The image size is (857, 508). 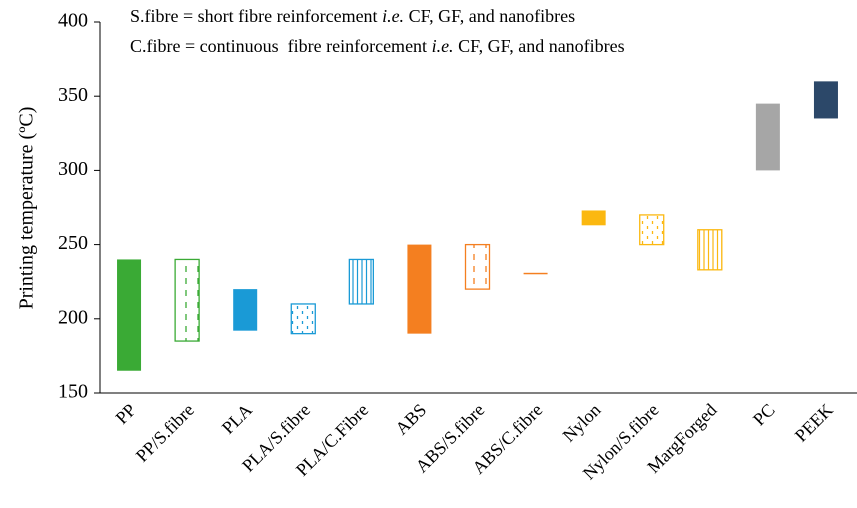 I want to click on annotation-part: S.fibre = short fibre reinforcement, so click(x=256, y=16).